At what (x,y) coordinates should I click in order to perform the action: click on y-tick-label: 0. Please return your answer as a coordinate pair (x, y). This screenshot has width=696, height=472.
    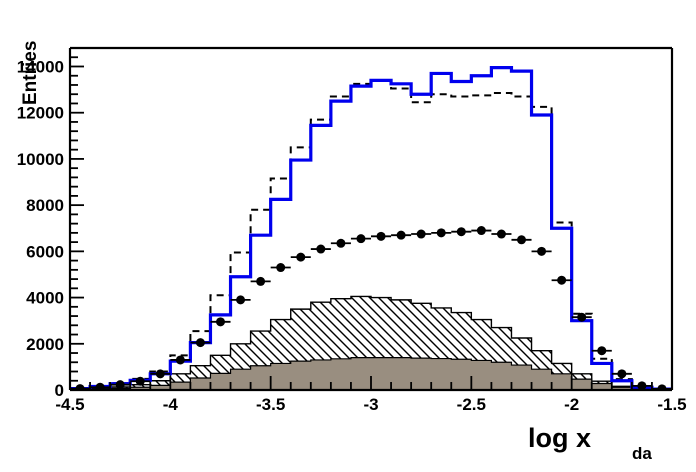
    Looking at the image, I should click on (59, 390).